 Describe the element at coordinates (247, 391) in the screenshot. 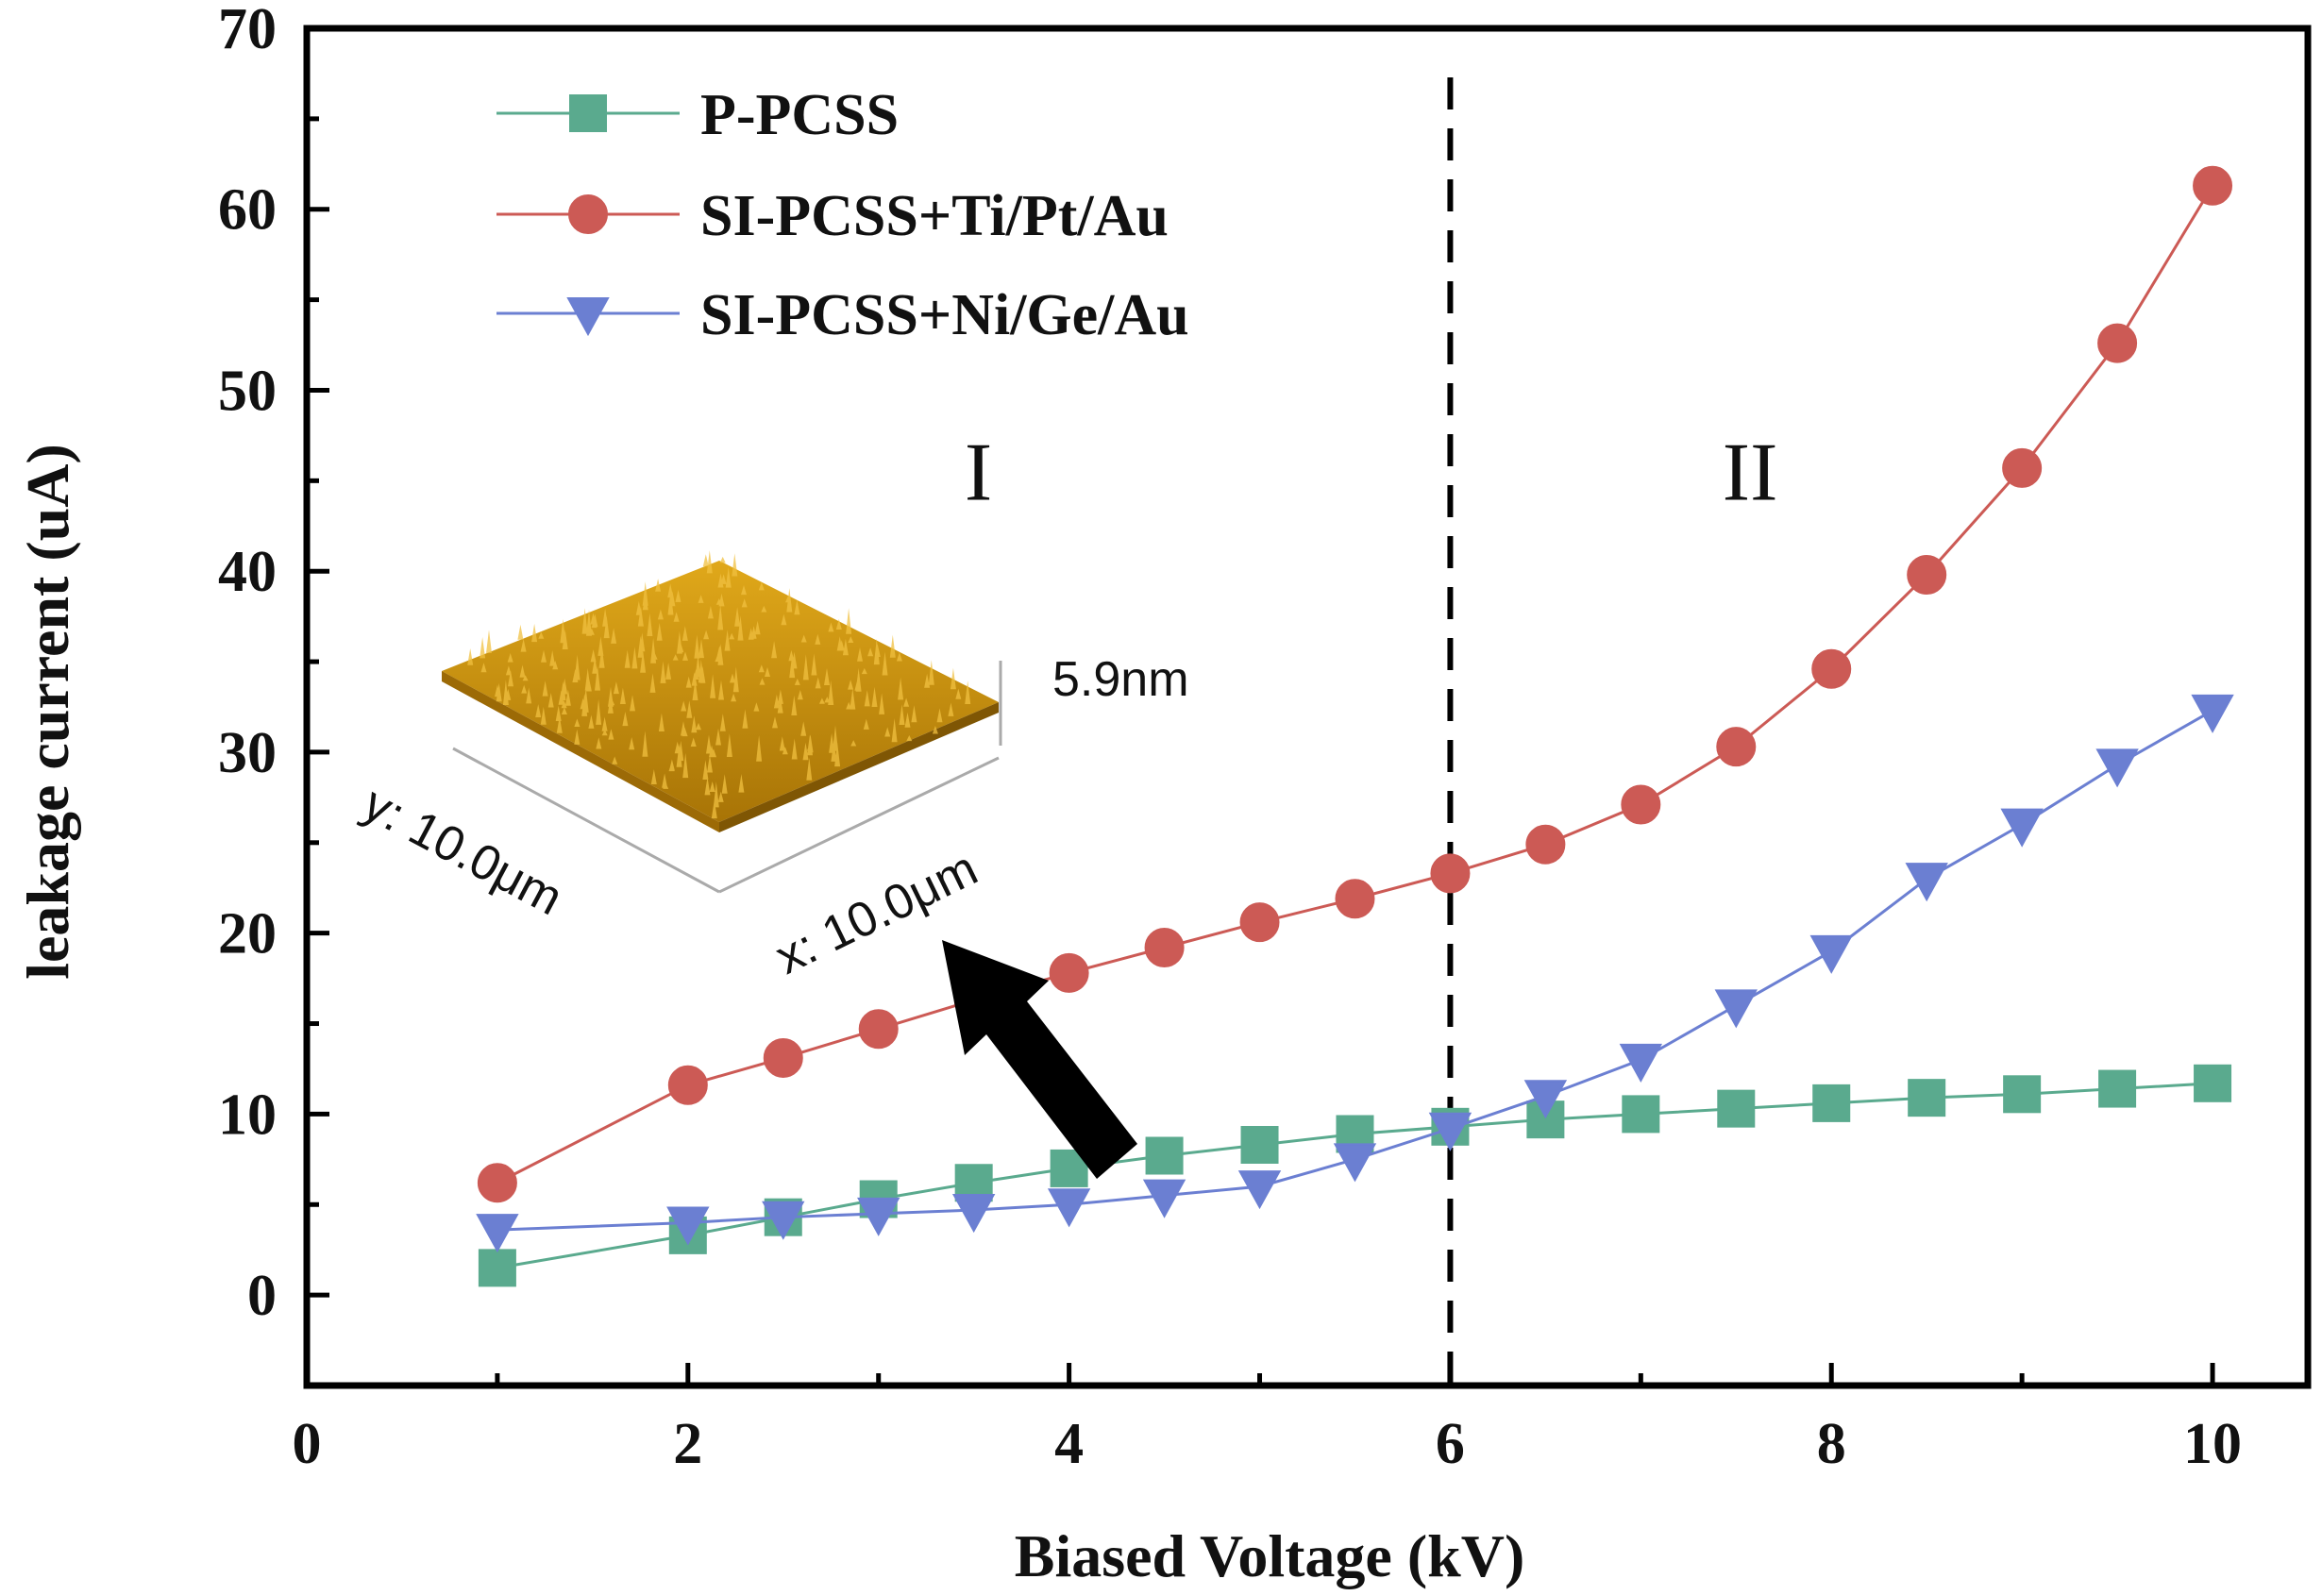

I see `y-tick-label: 50` at that location.